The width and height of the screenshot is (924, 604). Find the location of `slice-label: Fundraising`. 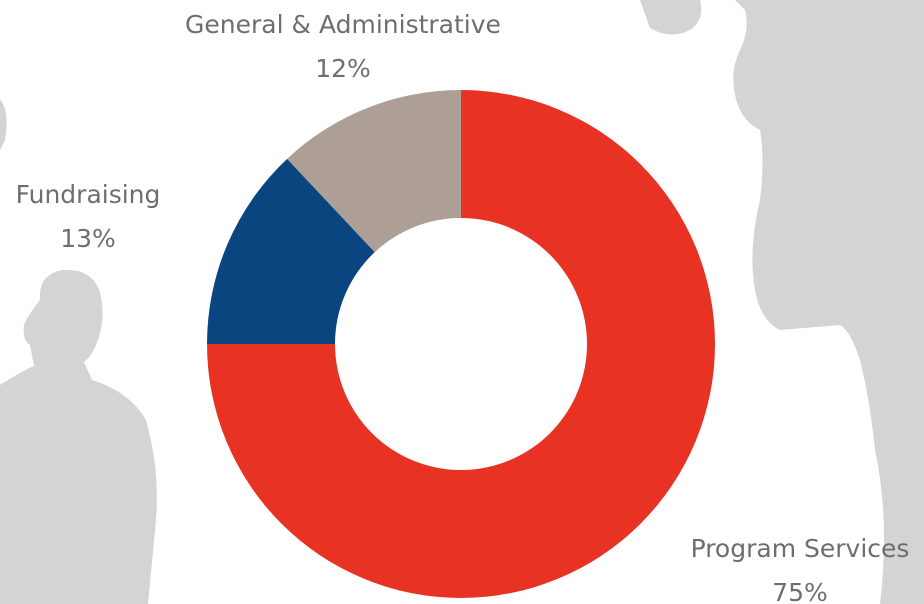

slice-label: Fundraising is located at coordinates (88, 194).